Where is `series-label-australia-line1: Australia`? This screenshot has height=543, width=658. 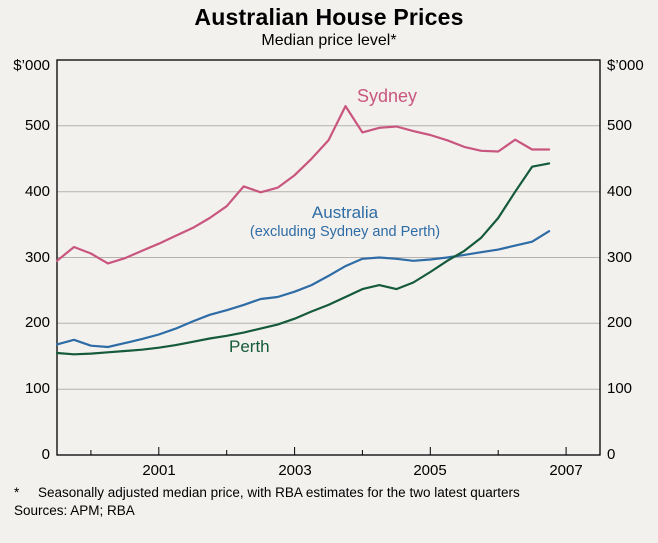 series-label-australia-line1: Australia is located at coordinates (345, 212).